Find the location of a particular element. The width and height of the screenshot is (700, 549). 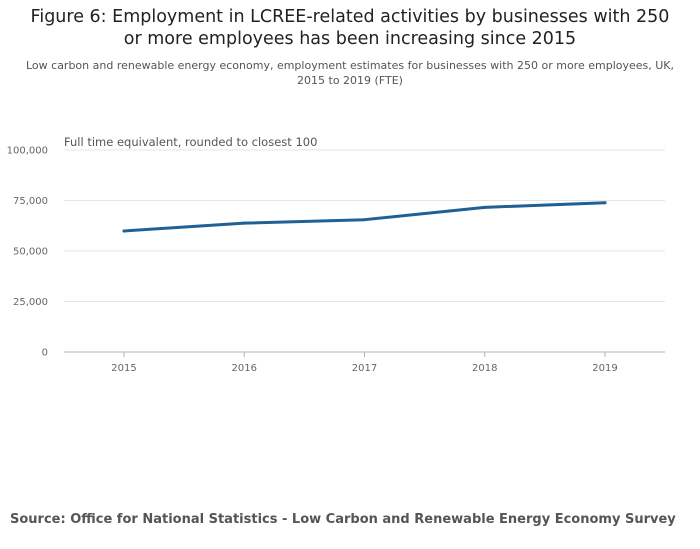

x-tick-label: 2018 is located at coordinates (484, 368).